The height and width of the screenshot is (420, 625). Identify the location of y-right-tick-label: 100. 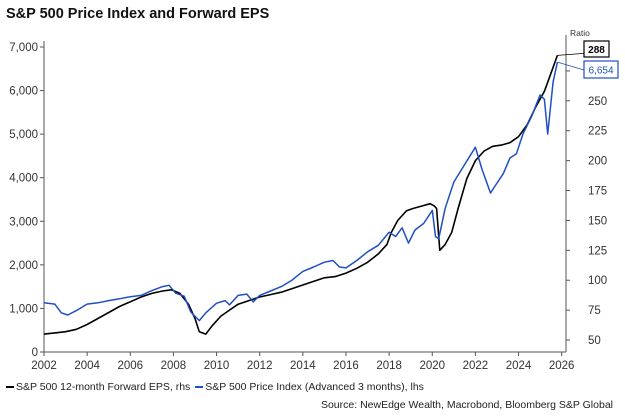
(597, 281).